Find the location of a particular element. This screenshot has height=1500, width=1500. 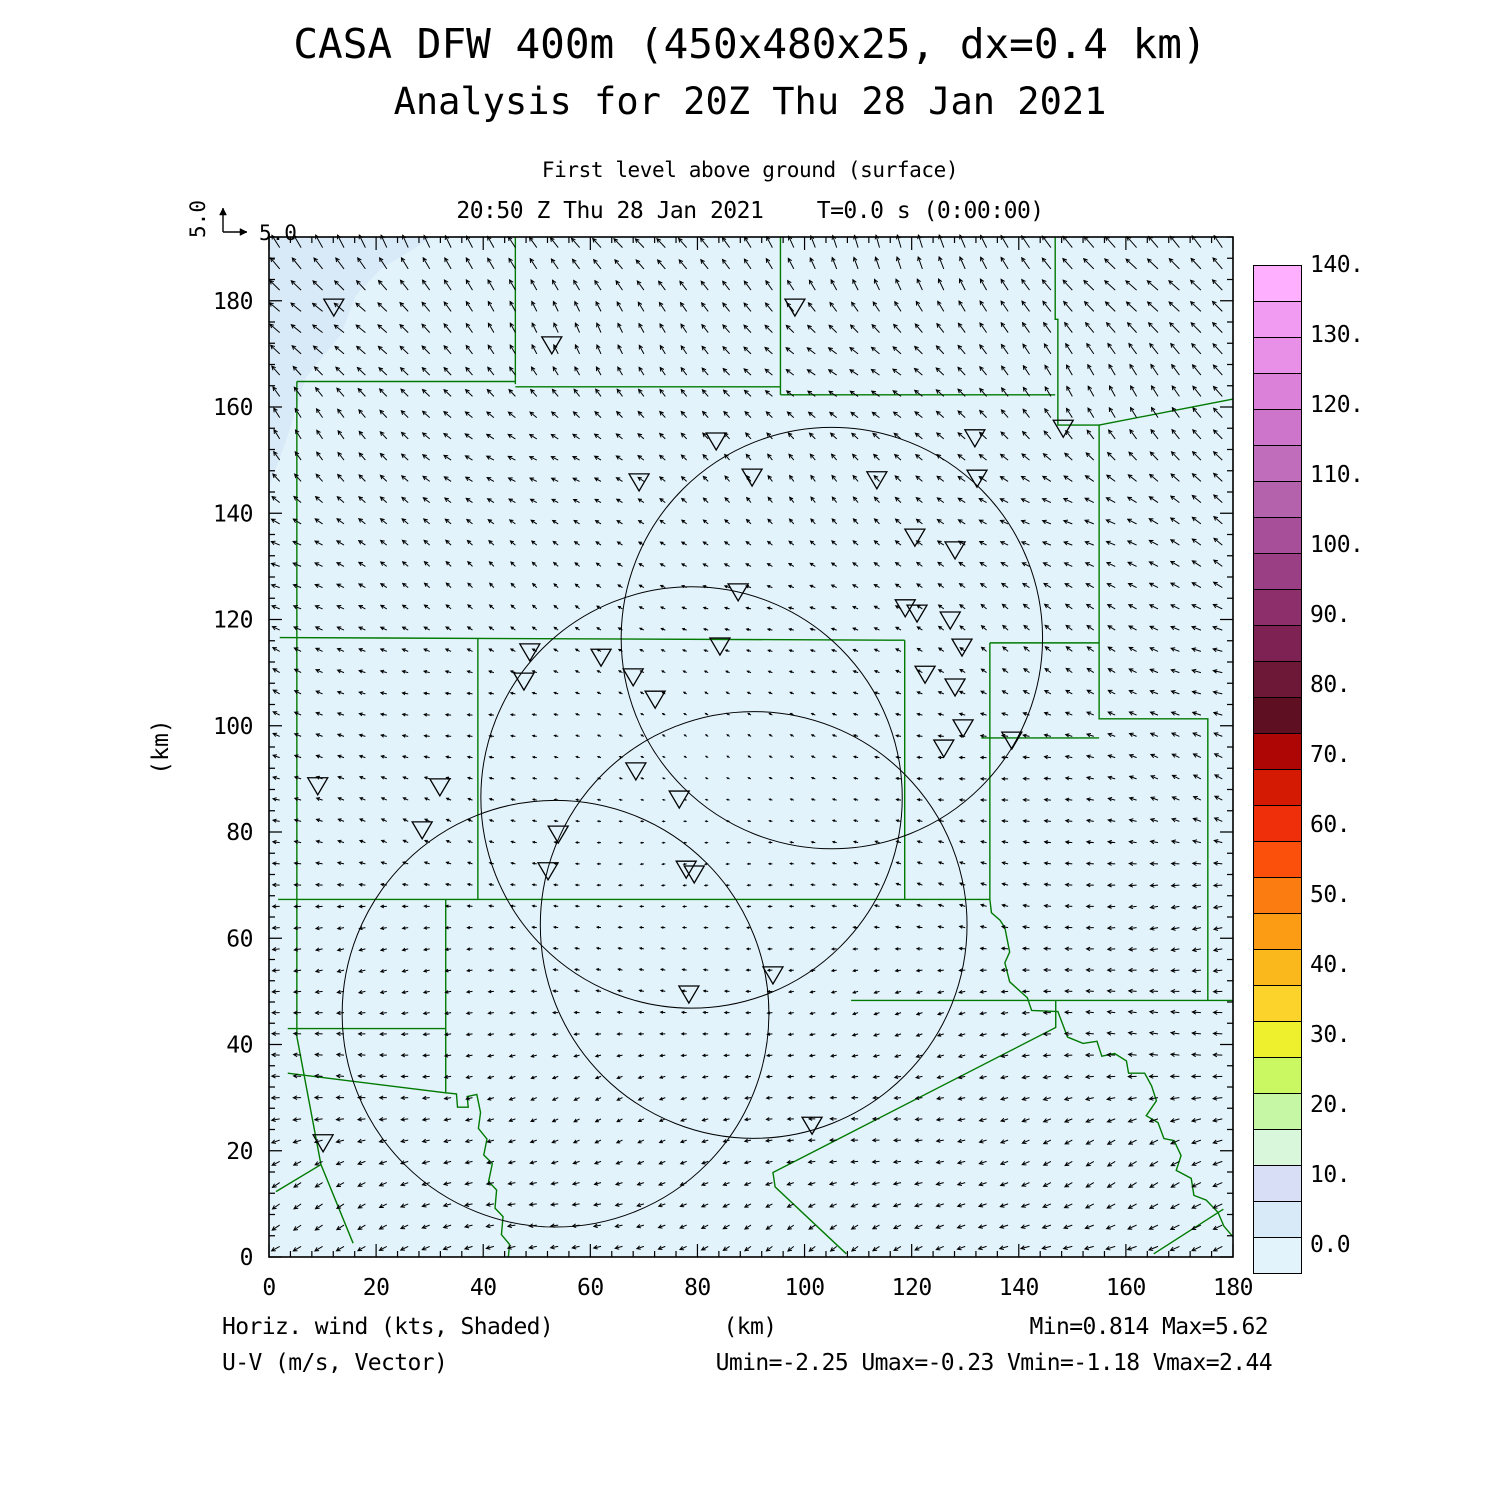

ref-vector-value-horizontal: 5.0 is located at coordinates (278, 233).